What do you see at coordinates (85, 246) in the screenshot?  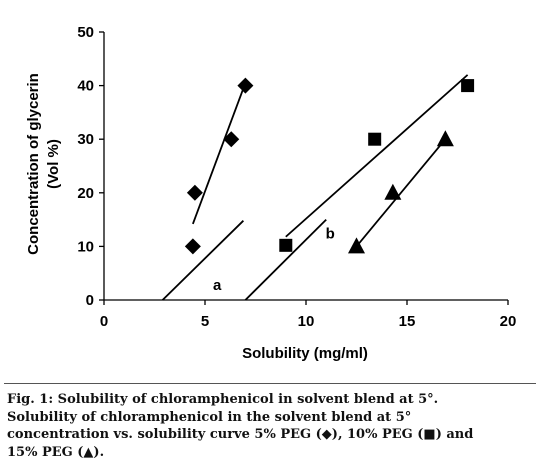 I see `y-tick-label: 10` at bounding box center [85, 246].